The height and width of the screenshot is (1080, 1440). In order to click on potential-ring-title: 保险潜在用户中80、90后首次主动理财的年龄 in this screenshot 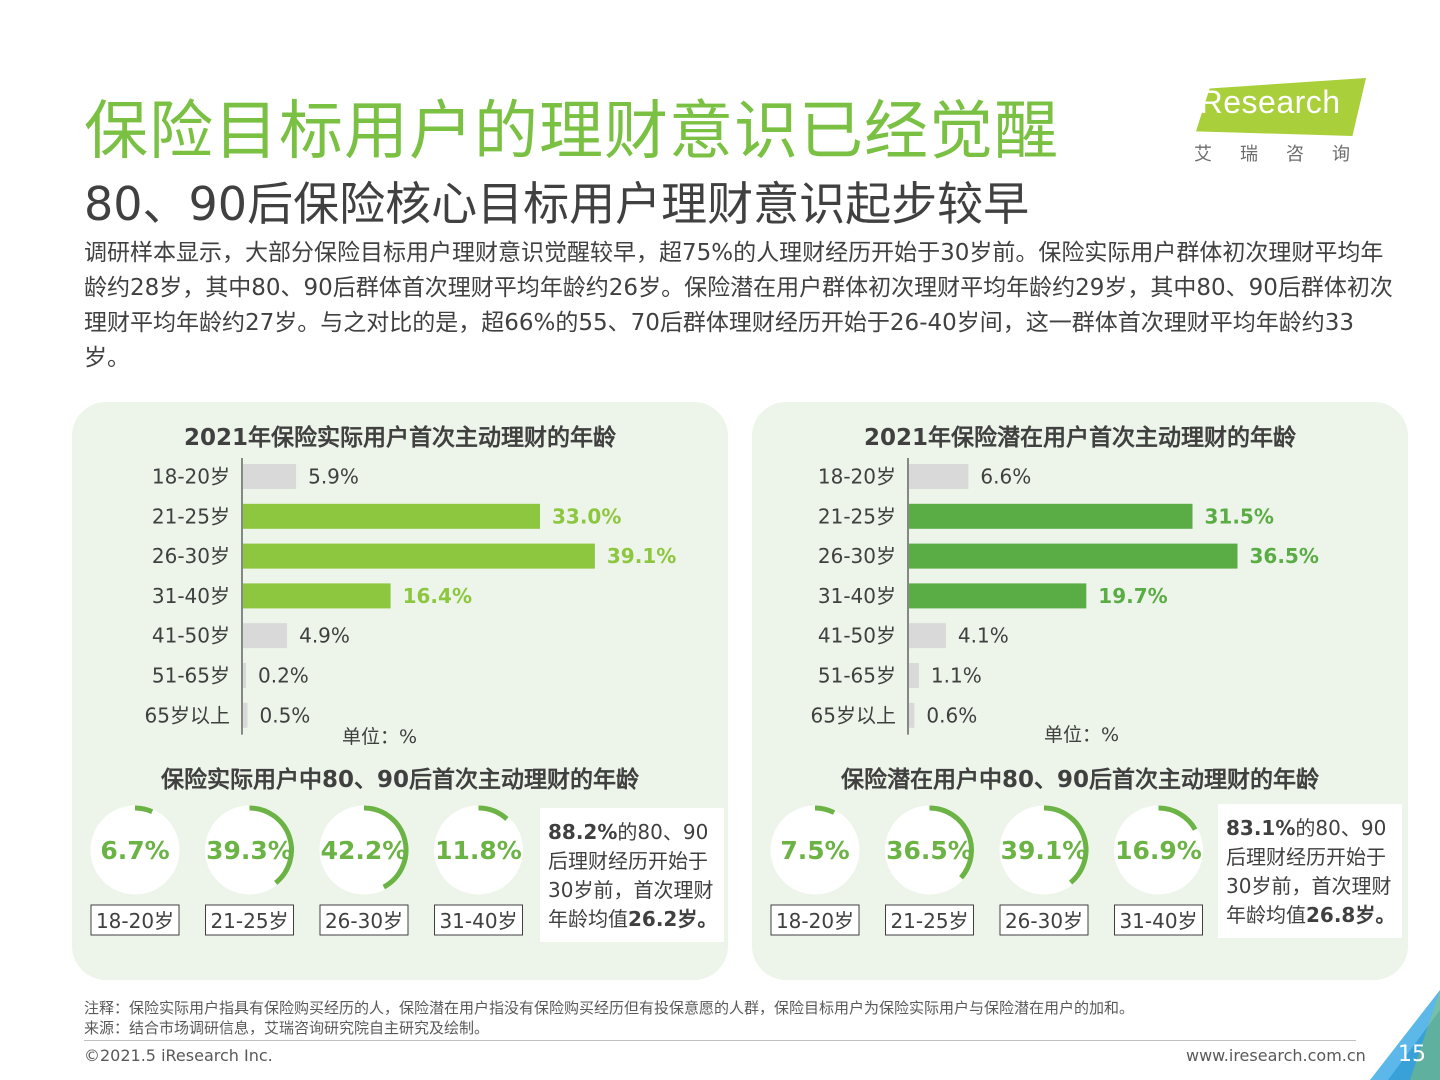, I will do `click(1079, 780)`.